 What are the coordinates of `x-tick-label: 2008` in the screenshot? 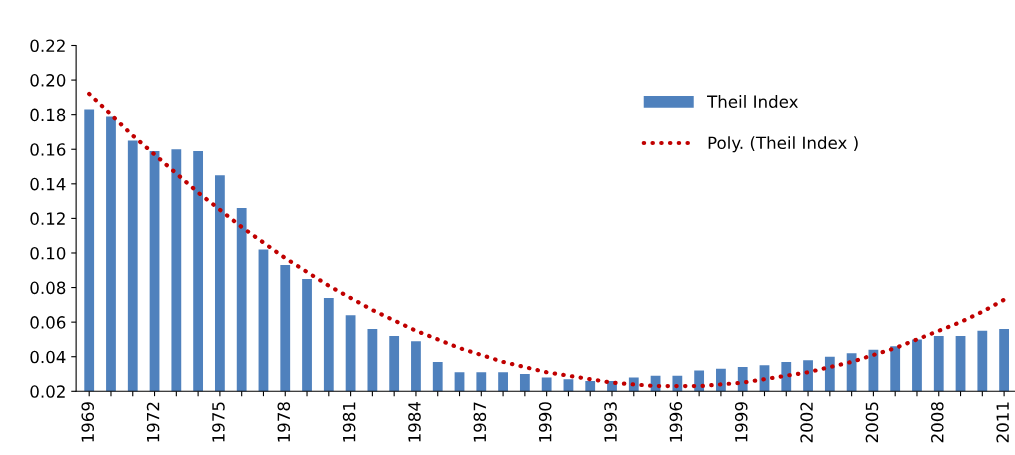 It's located at (937, 422).